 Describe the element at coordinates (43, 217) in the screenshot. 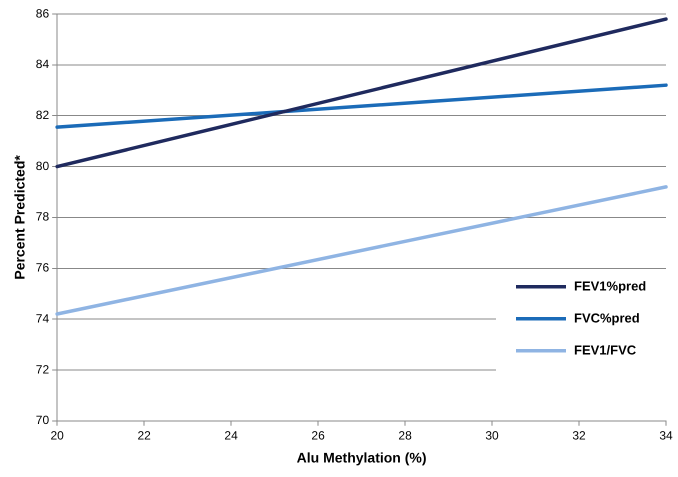

I see `y-tick-label: 78` at that location.